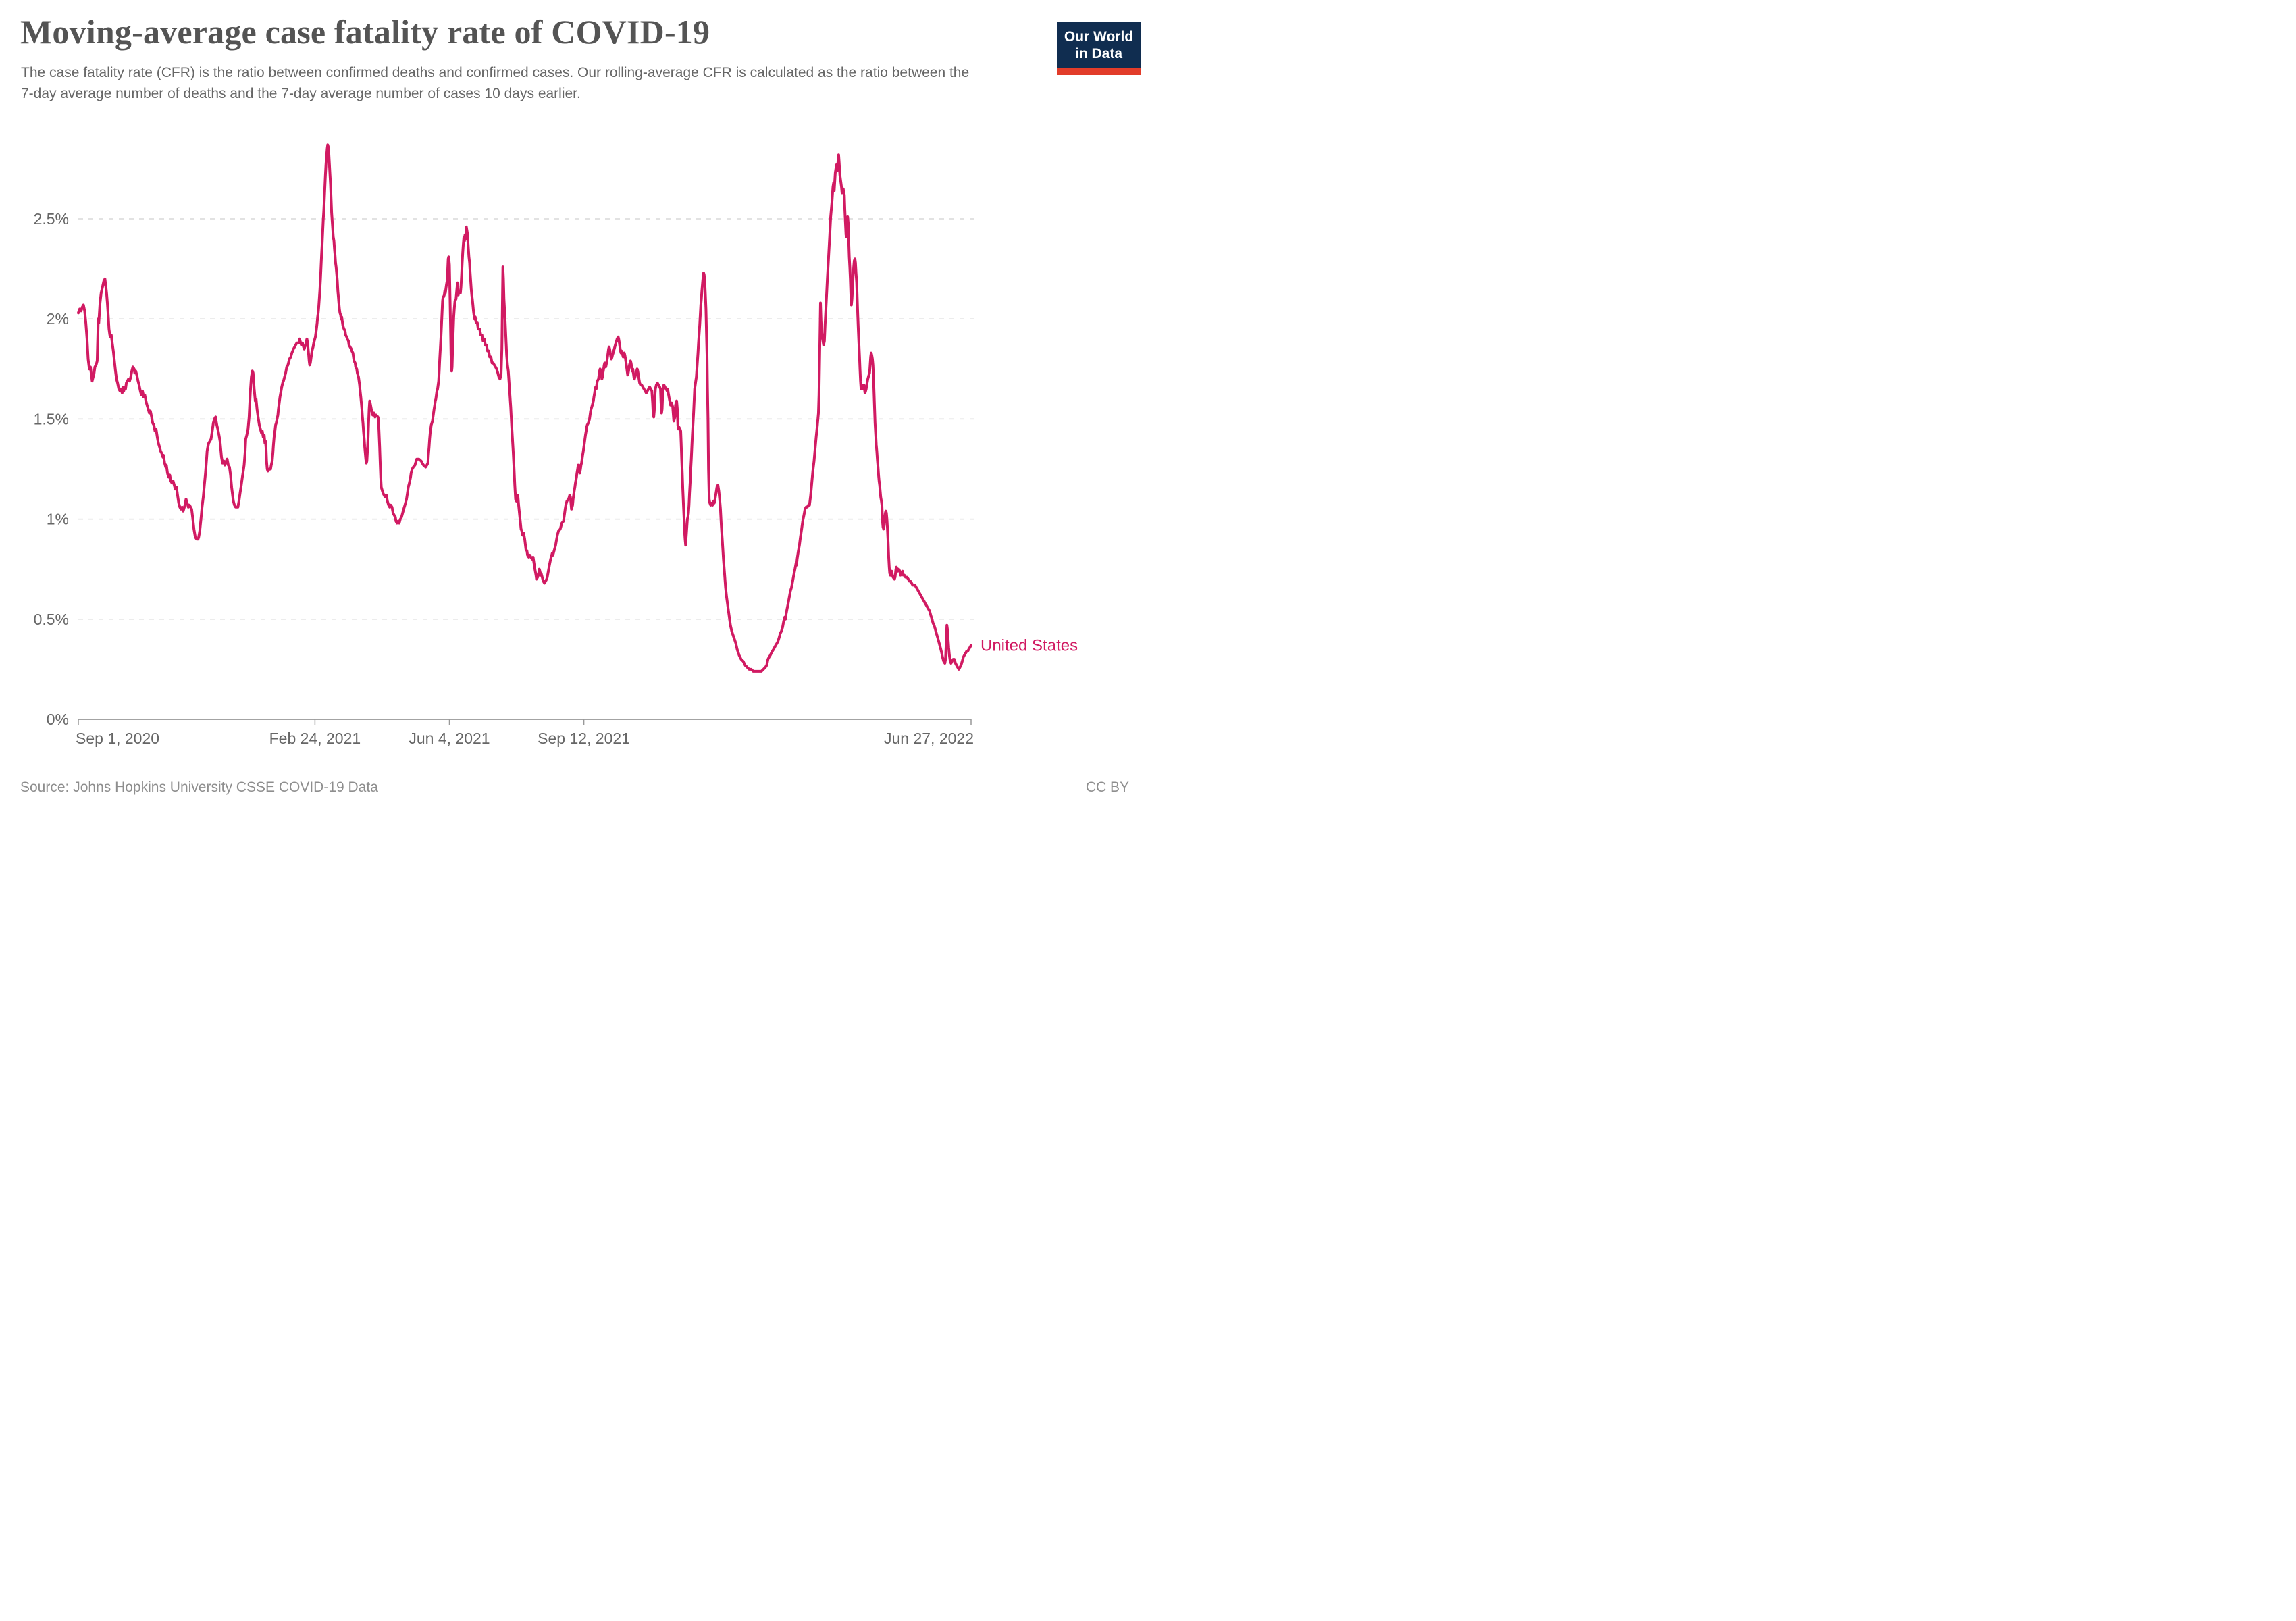 The width and height of the screenshot is (2296, 1621). What do you see at coordinates (526, 419) in the screenshot?
I see `gridlines` at bounding box center [526, 419].